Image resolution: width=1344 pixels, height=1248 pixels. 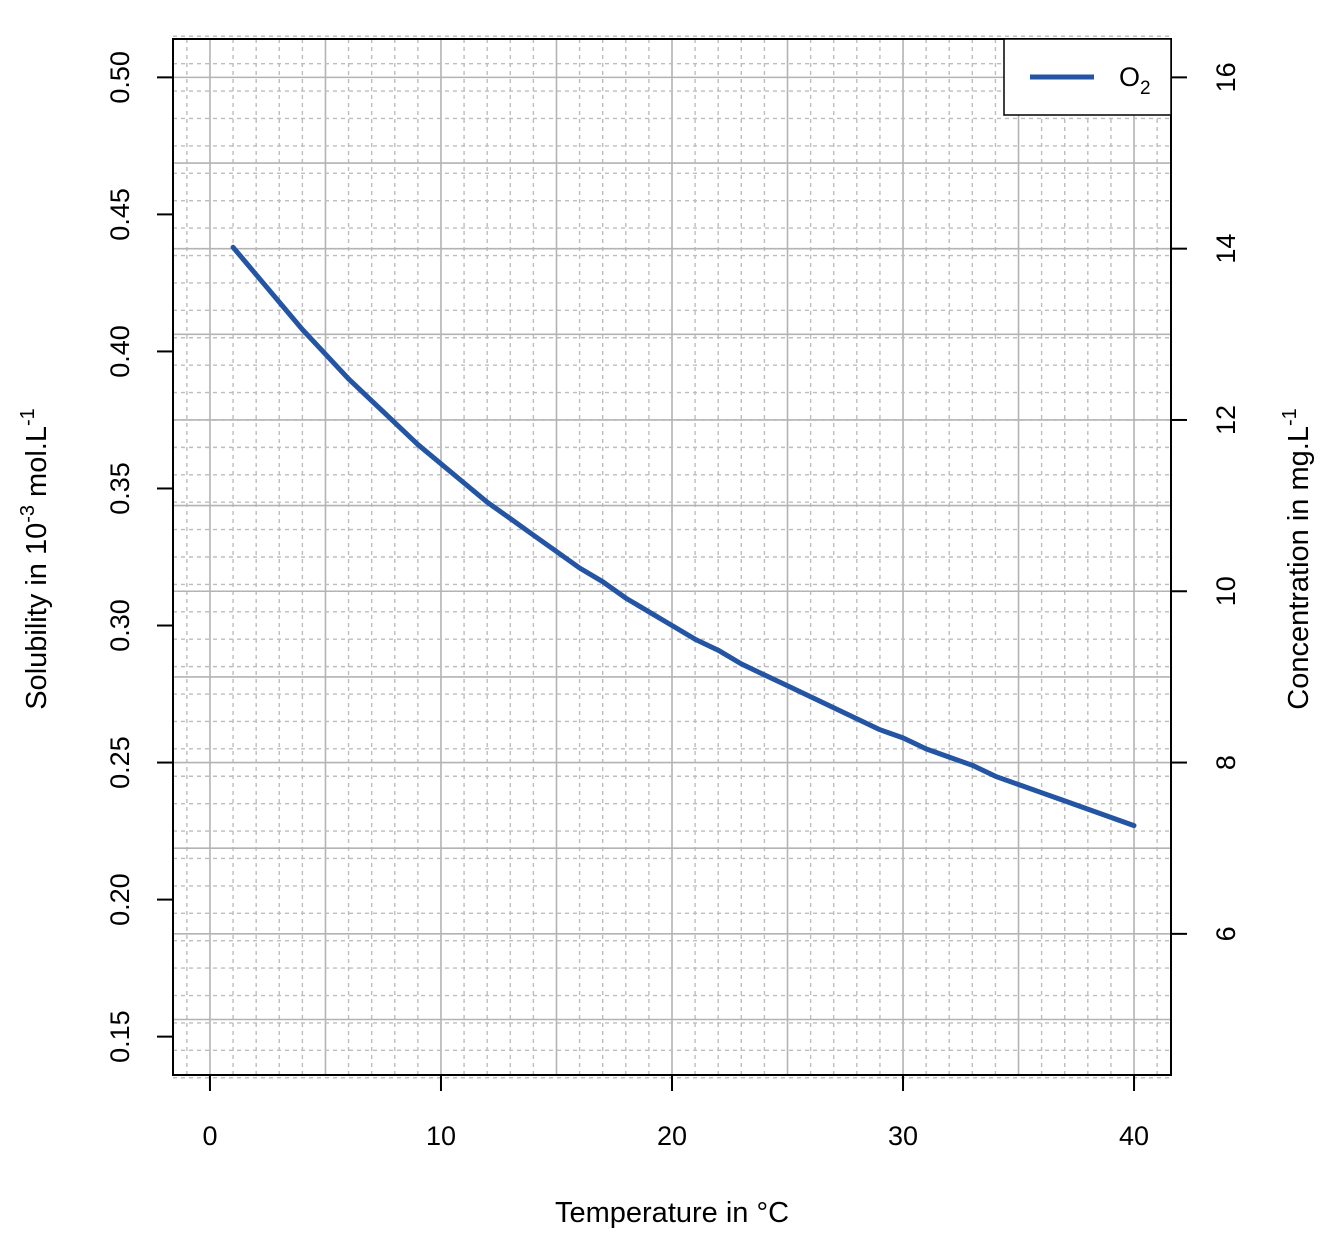 What do you see at coordinates (120, 488) in the screenshot?
I see `y-tick-label: 0.35` at bounding box center [120, 488].